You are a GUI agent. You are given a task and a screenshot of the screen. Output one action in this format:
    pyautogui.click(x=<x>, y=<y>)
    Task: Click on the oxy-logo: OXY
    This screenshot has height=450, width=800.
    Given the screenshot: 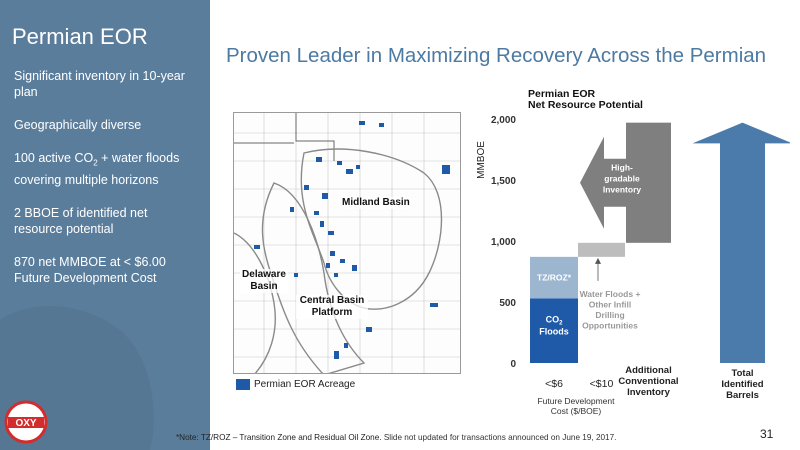 What is the action you would take?
    pyautogui.click(x=26, y=422)
    